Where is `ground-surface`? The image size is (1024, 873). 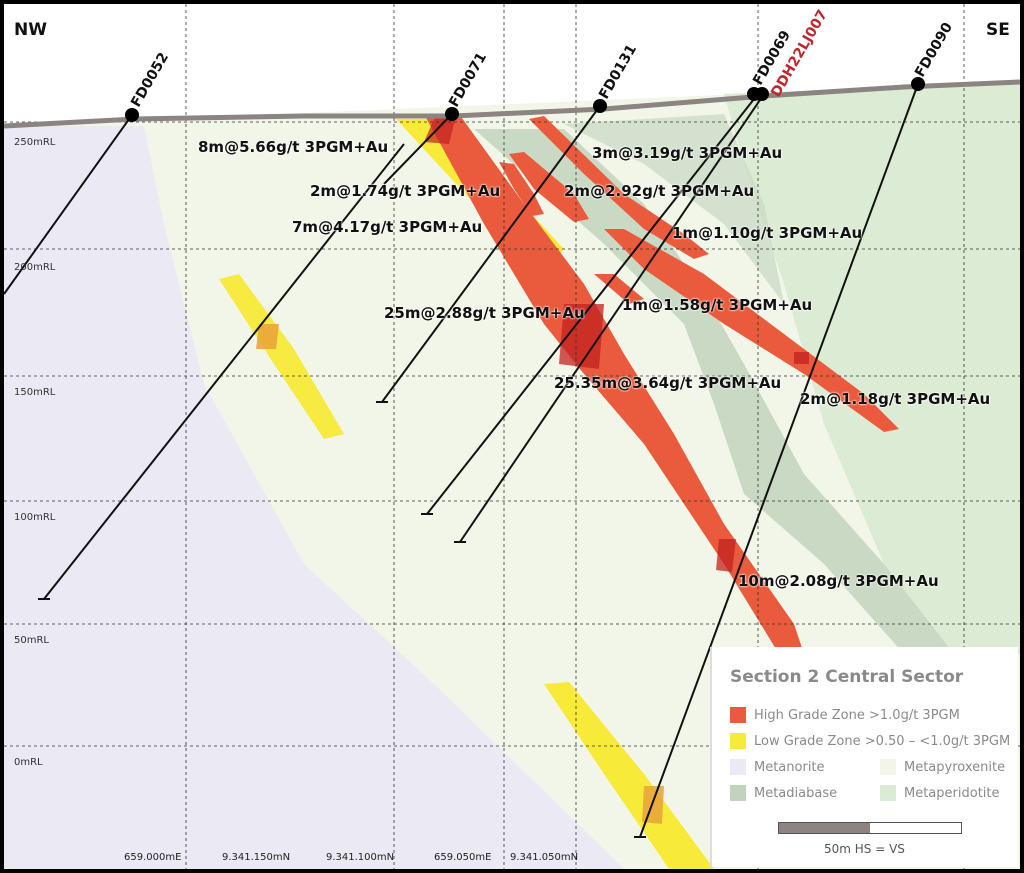 ground-surface is located at coordinates (512, 104).